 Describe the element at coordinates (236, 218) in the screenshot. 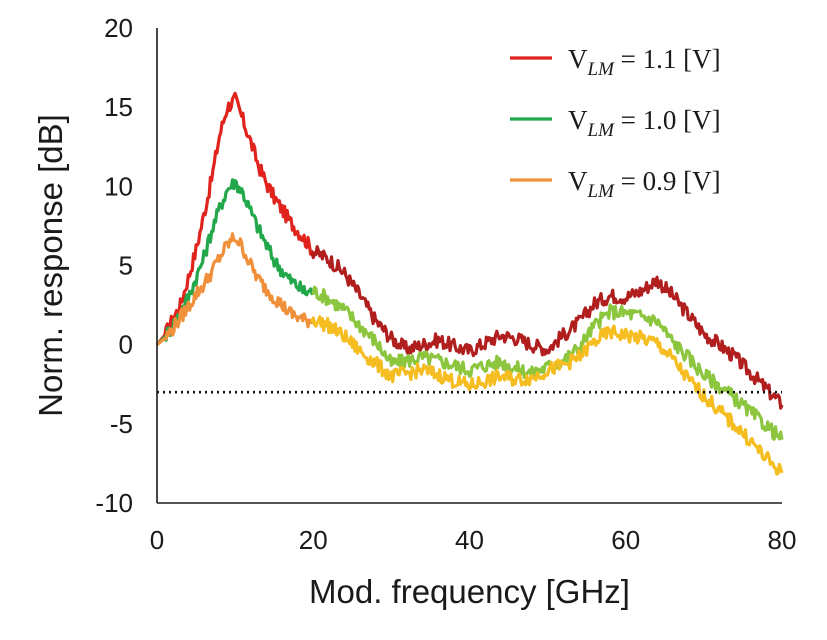

I see `series-1-line-low-freq` at that location.